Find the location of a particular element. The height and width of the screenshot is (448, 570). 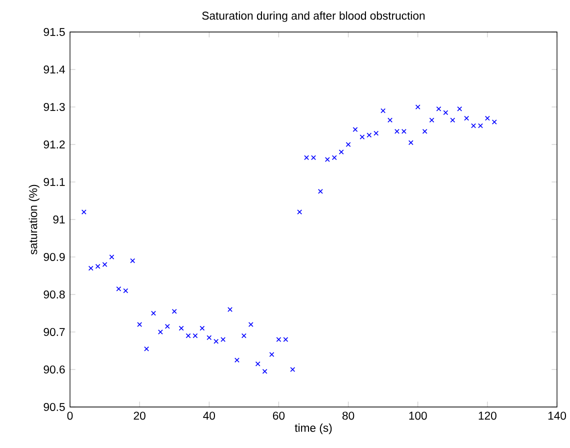

x-tick-label: 120 is located at coordinates (487, 416).